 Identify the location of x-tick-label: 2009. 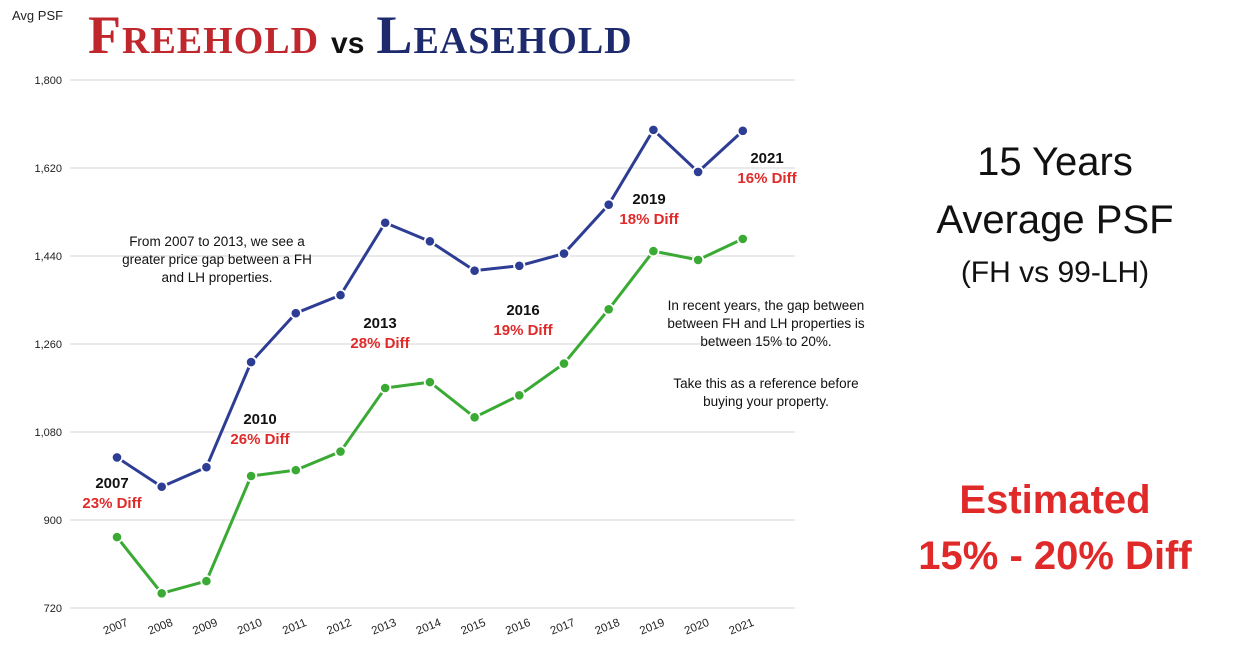
(205, 627).